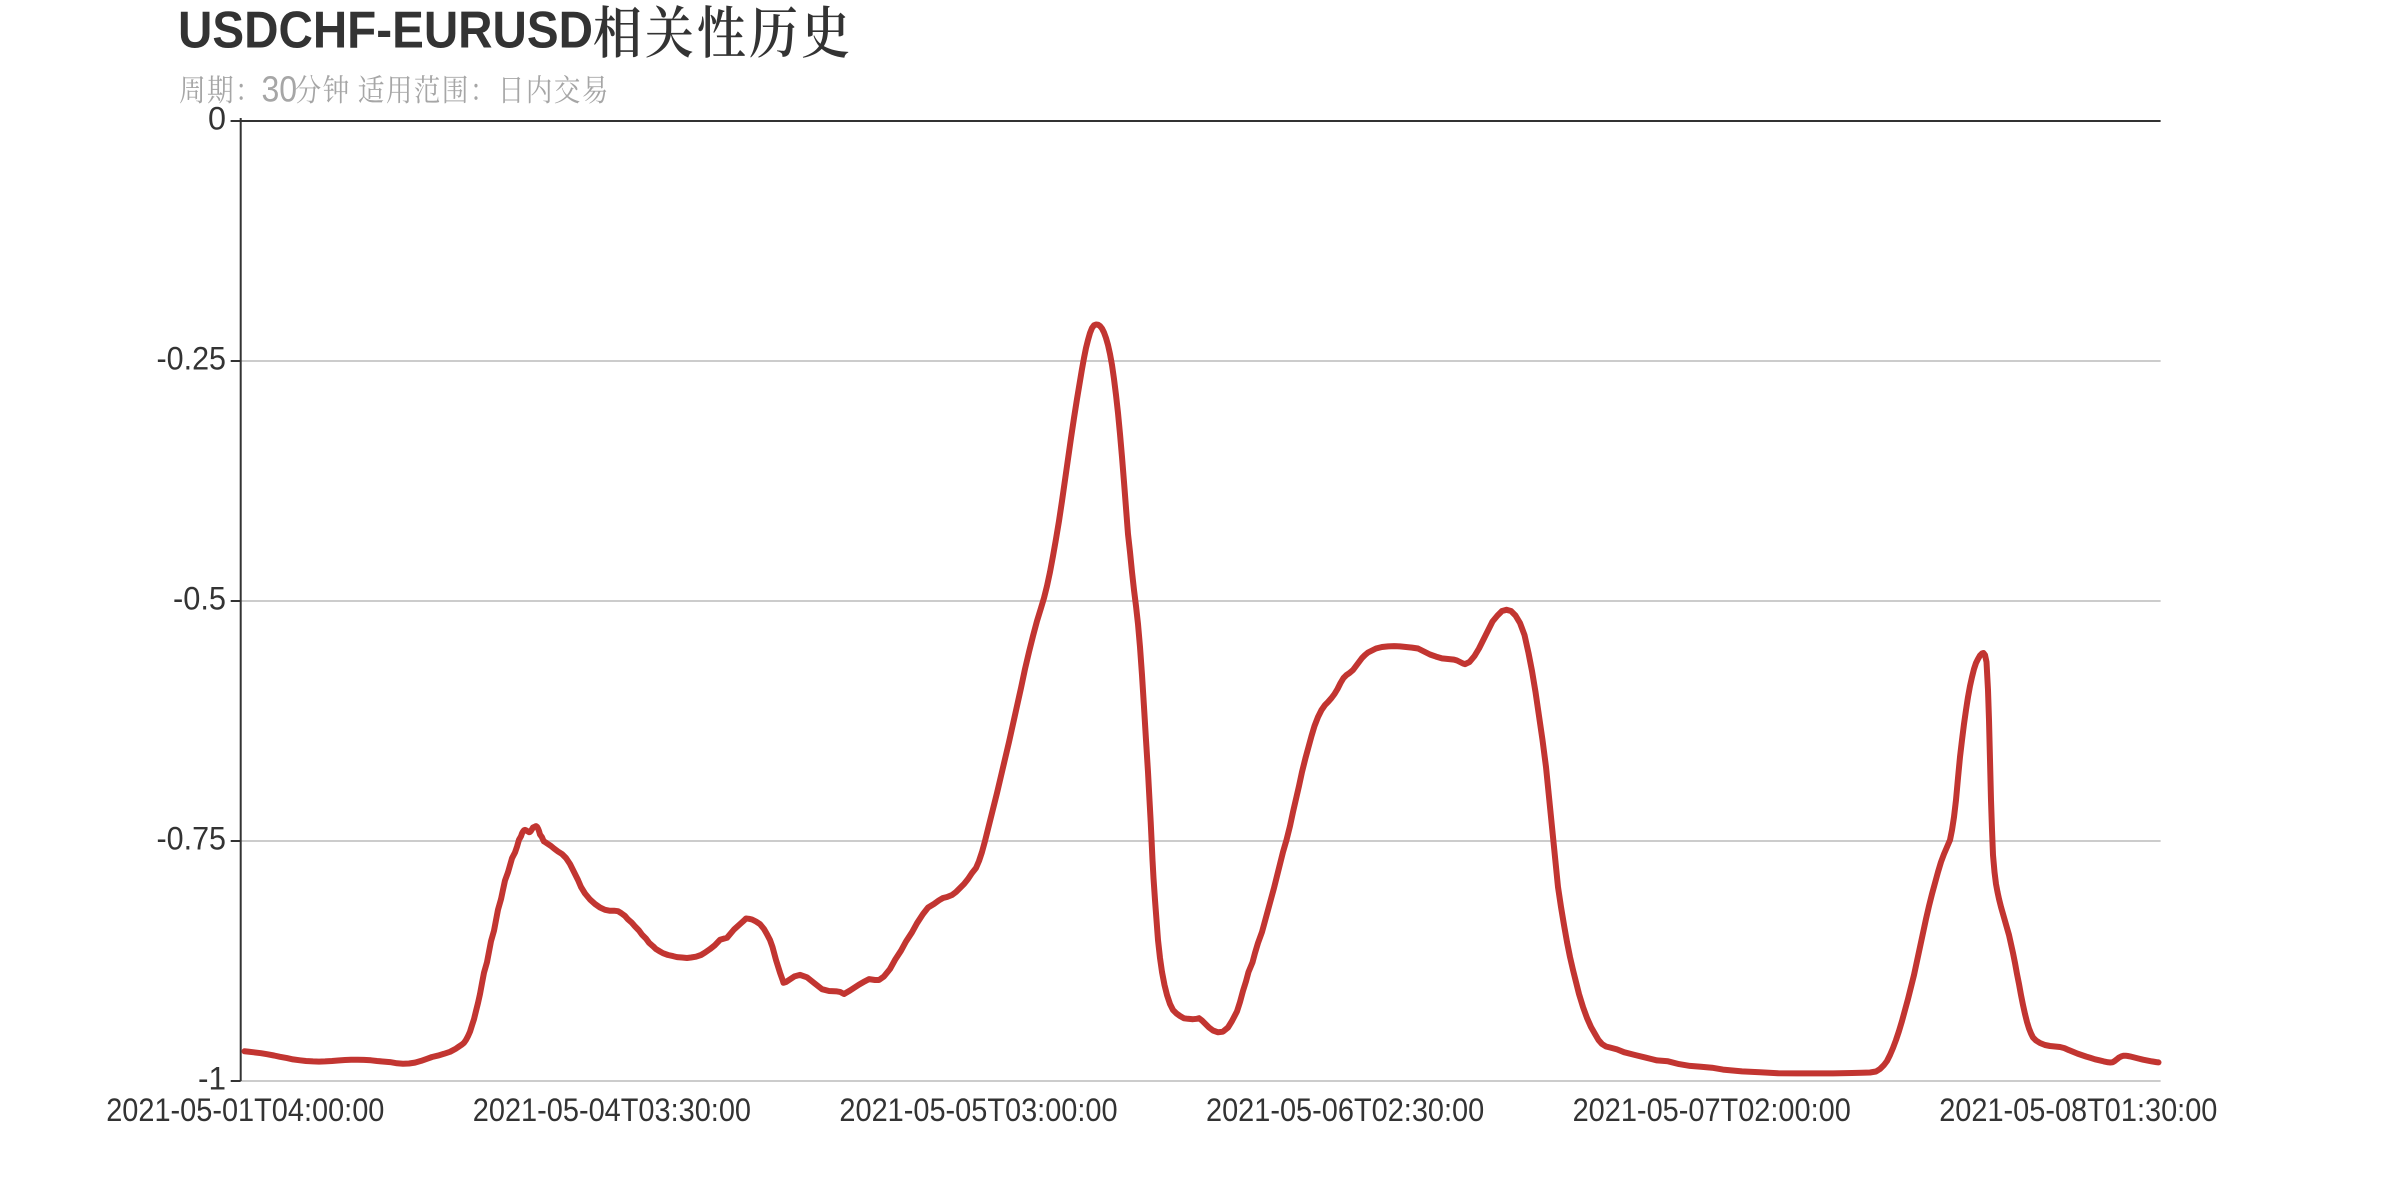  I want to click on svg-text: -0.25, so click(192, 359).